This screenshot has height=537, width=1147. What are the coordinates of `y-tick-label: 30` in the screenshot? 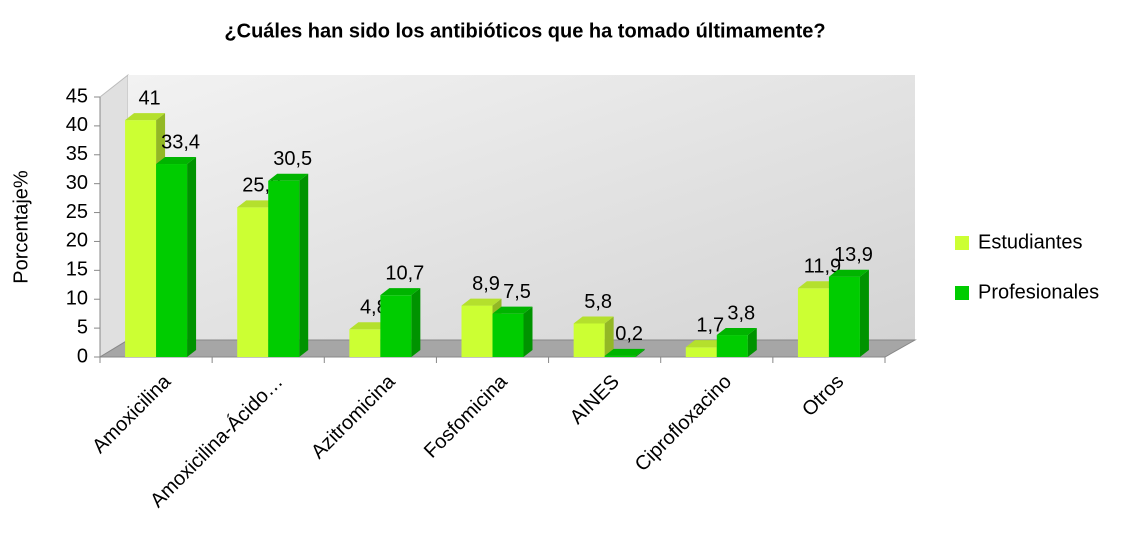 It's located at (77, 183).